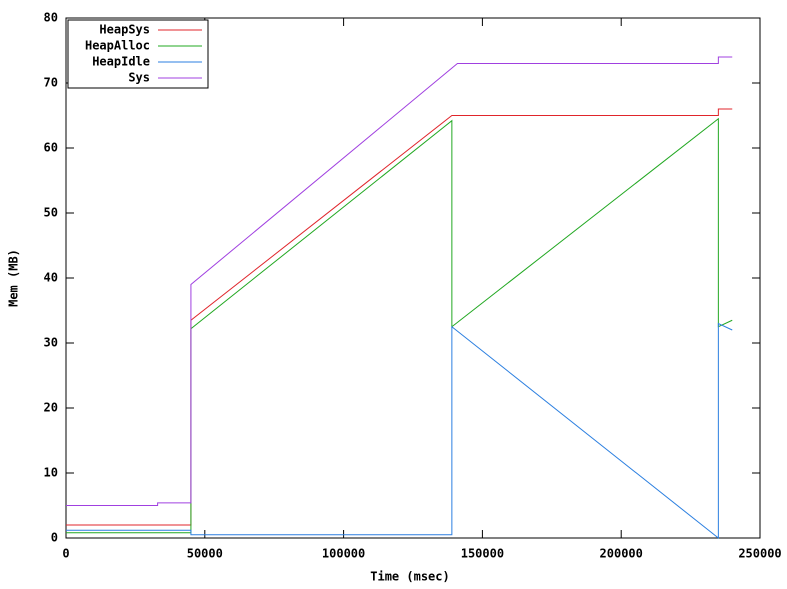 The width and height of the screenshot is (787, 589). I want to click on y-tick-label: 60, so click(51, 148).